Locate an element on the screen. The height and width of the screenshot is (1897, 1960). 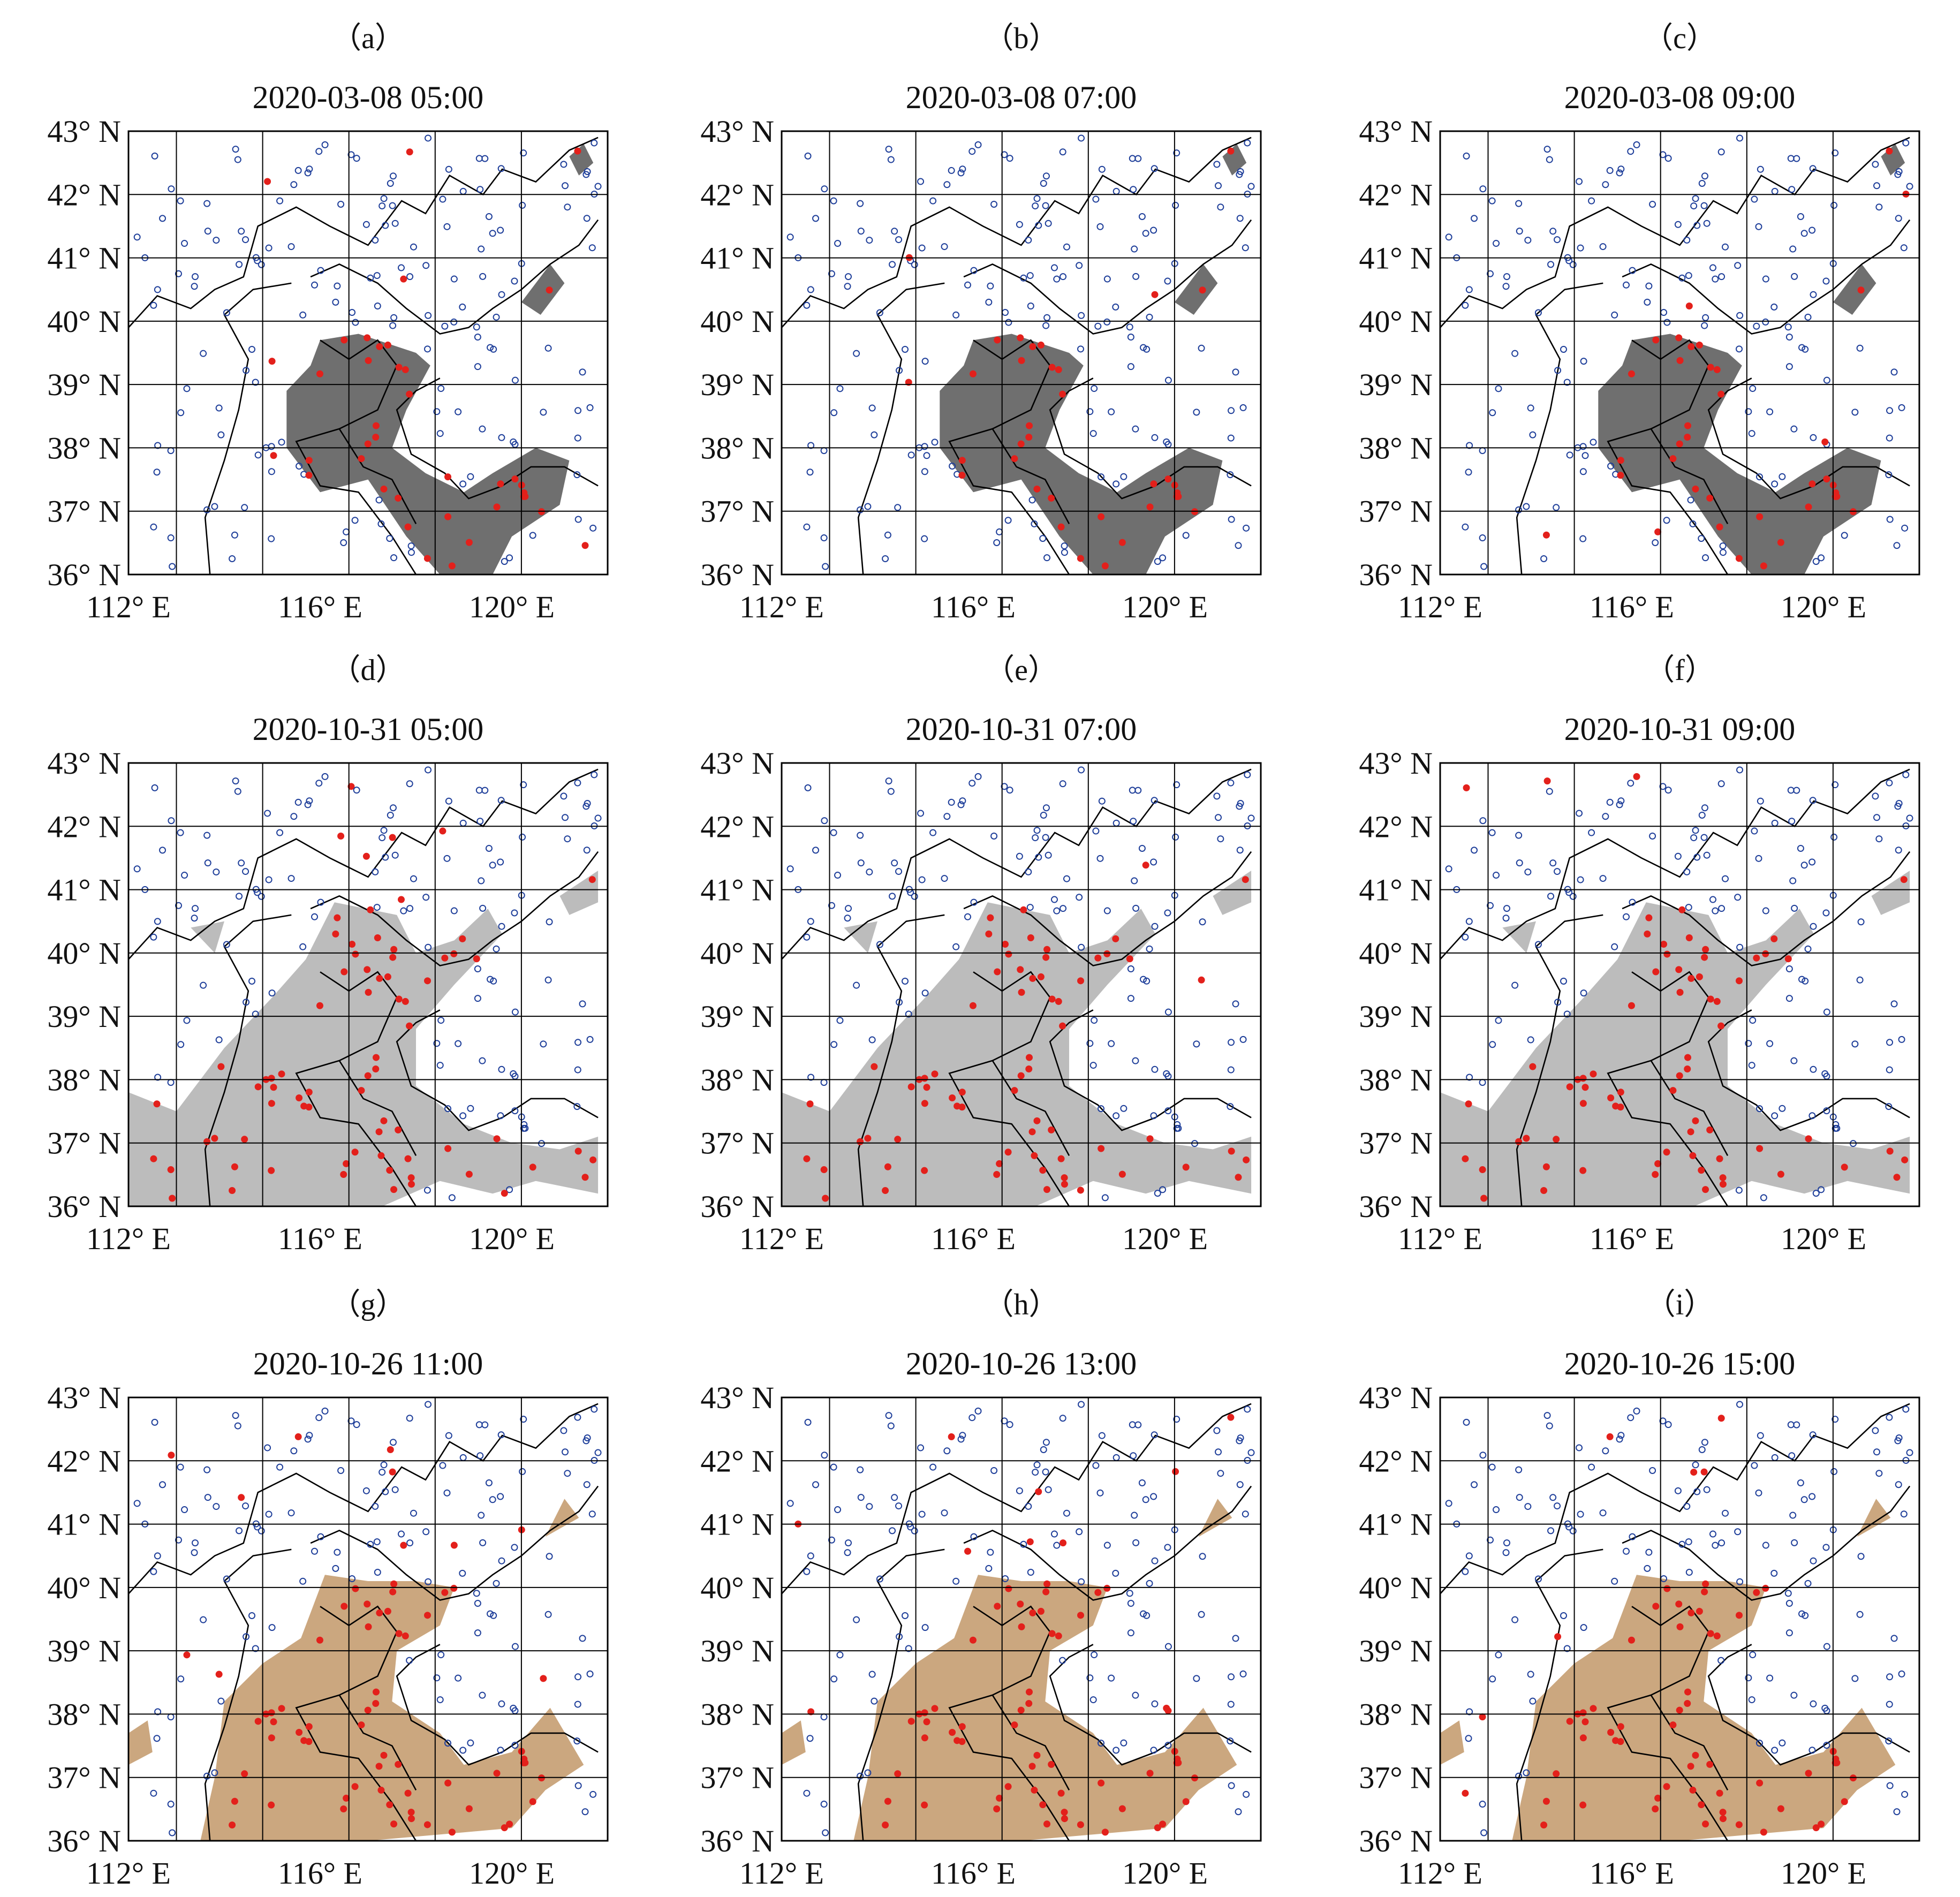
lat-tick-label: 37° N is located at coordinates (84, 512).